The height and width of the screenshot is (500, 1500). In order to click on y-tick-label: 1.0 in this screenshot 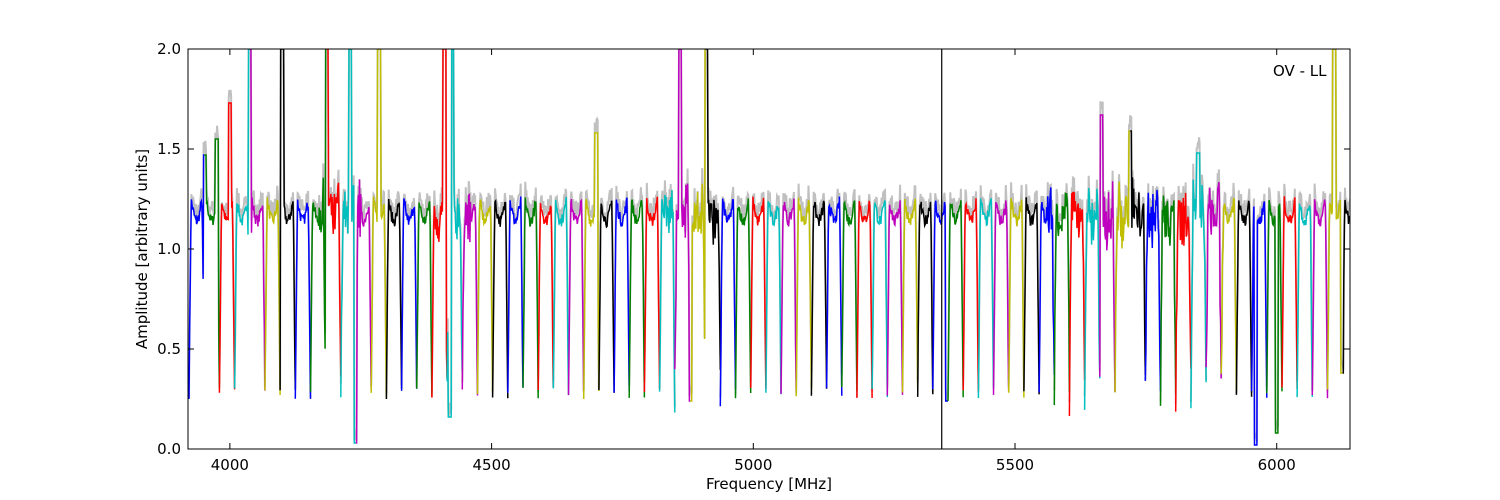, I will do `click(169, 249)`.